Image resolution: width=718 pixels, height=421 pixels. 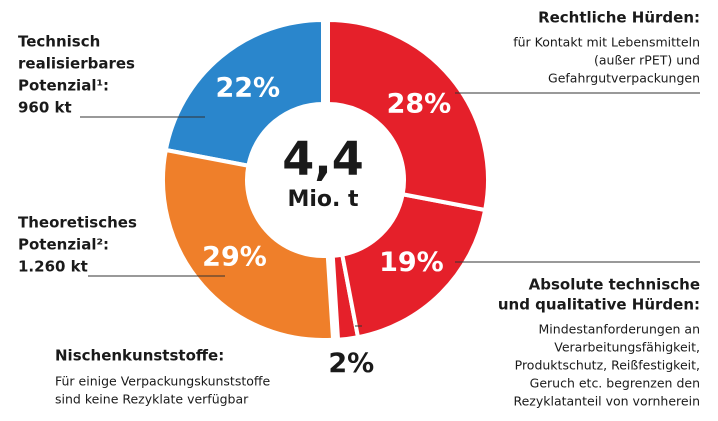 What do you see at coordinates (63, 86) in the screenshot?
I see `annotation-title: Potenzial¹:` at bounding box center [63, 86].